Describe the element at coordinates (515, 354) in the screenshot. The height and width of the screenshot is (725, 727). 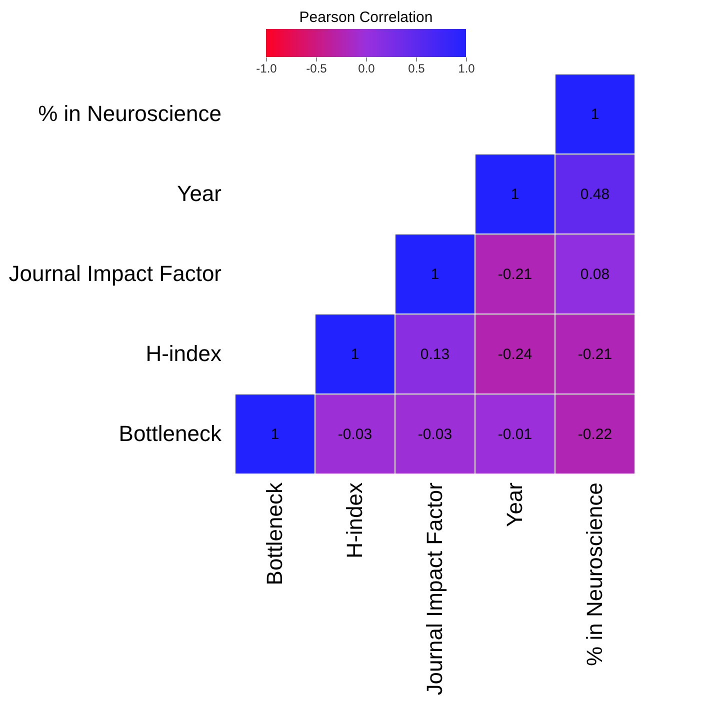
I see `data-label: -0.24` at that location.